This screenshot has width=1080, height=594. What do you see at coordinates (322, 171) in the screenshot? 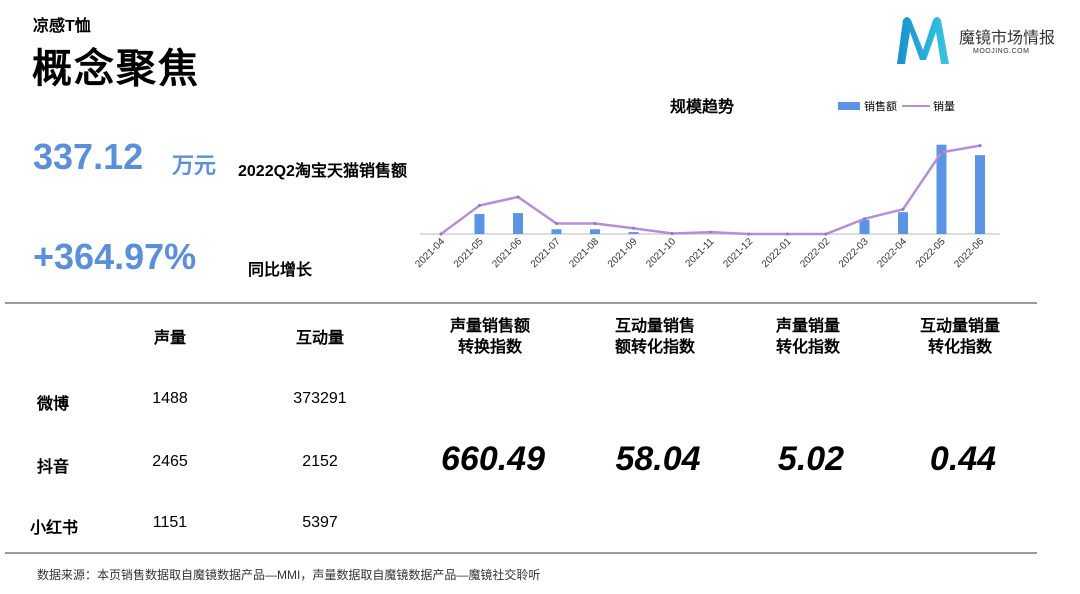
I see `sales-label: 2022Q2淘宝天猫销售额` at bounding box center [322, 171].